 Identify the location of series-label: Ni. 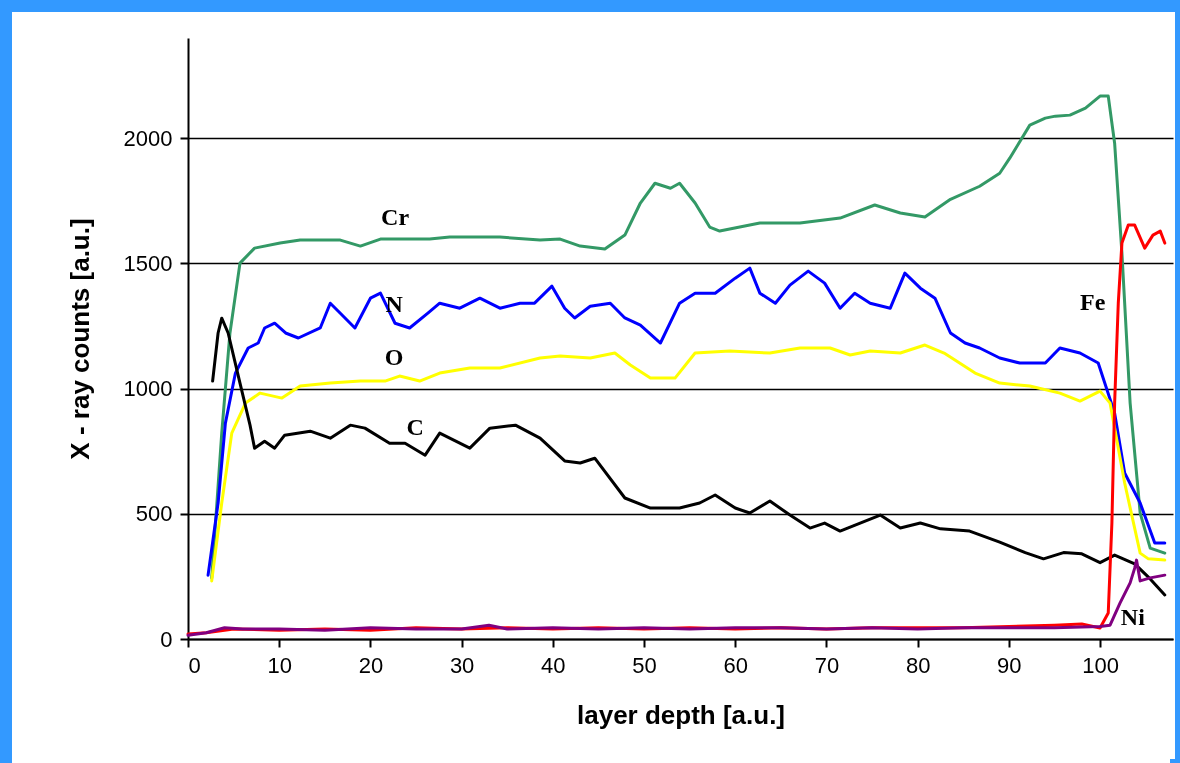
(1133, 616).